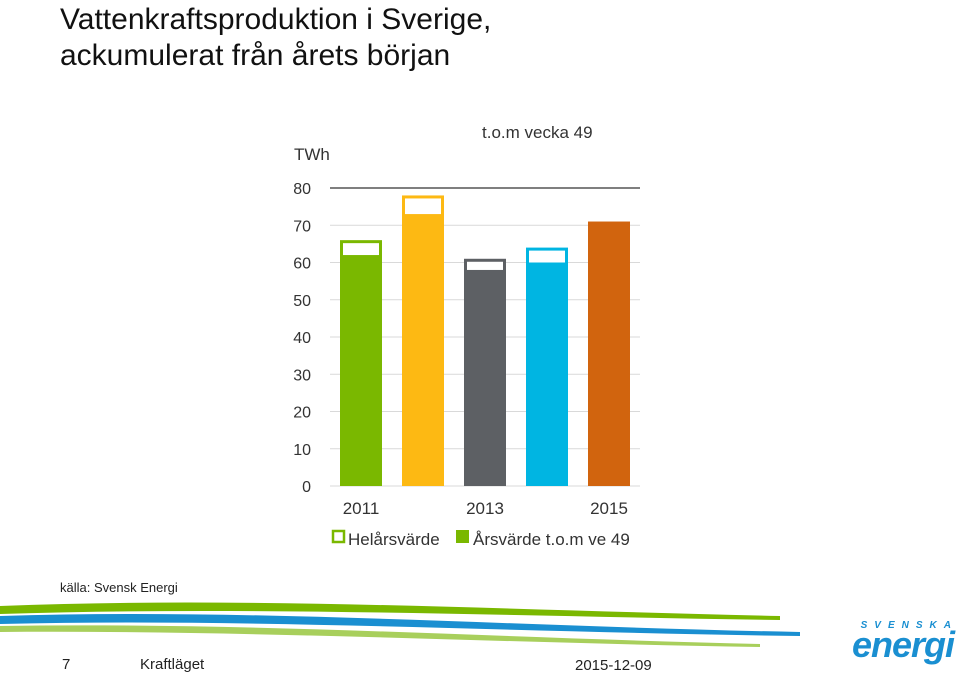  I want to click on page-number: 7, so click(66, 664).